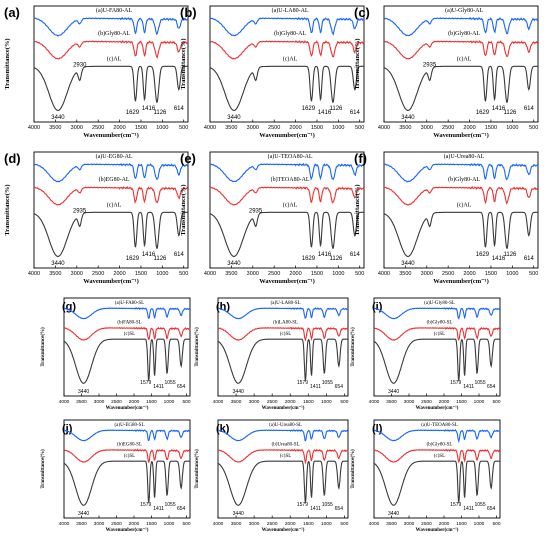  I want to click on series-label: (a)U-TEOA80-SL, so click(439, 425).